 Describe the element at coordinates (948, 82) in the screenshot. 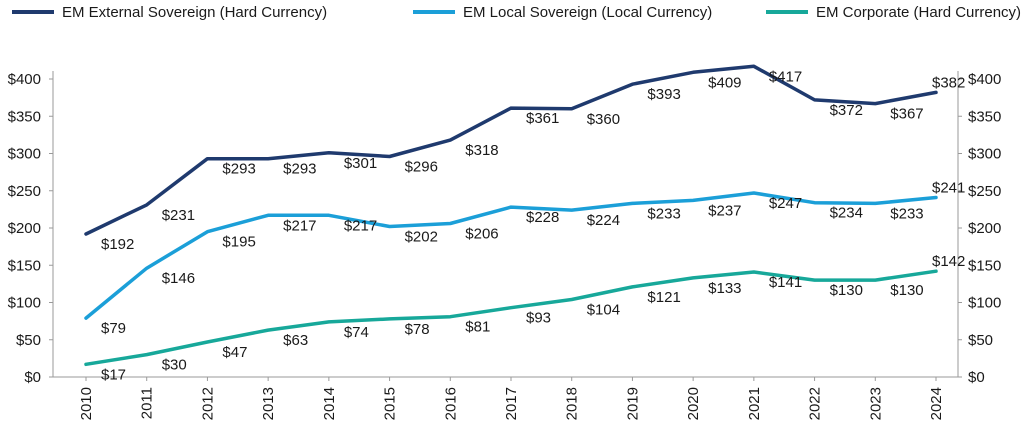

I see `data-label: $382` at that location.